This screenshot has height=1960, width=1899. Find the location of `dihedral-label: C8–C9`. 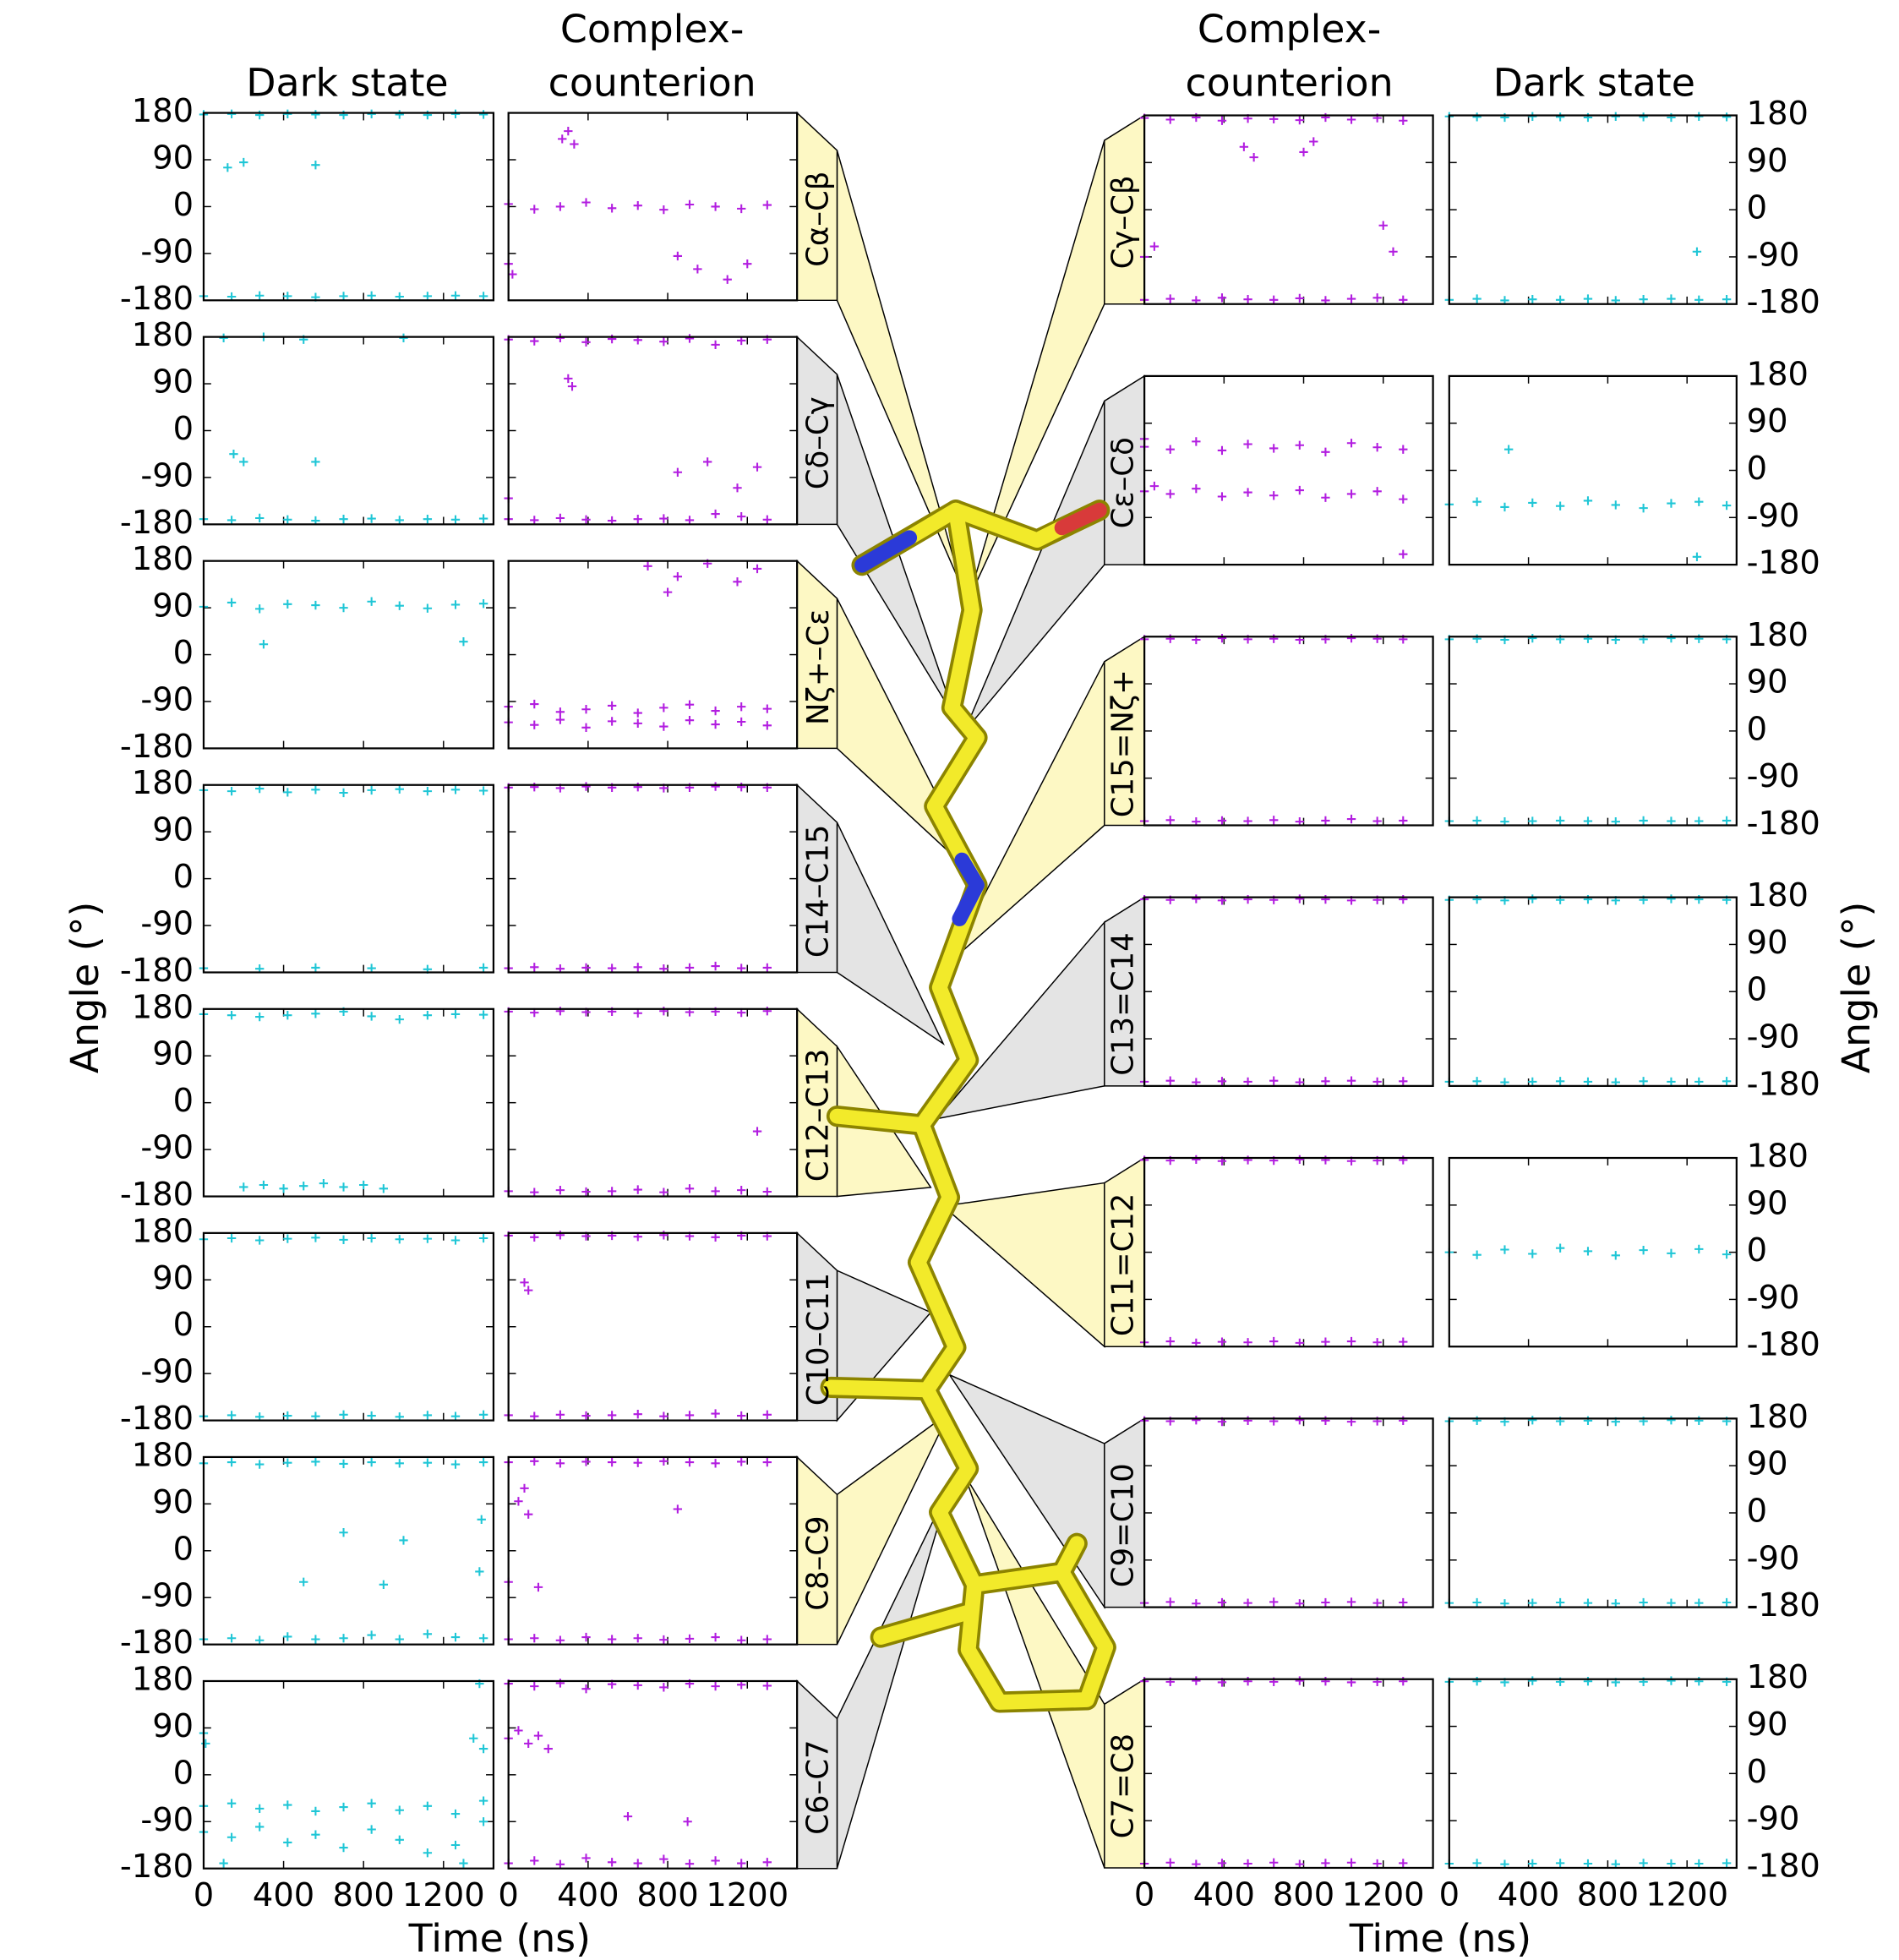

dihedral-label: C8–C9 is located at coordinates (818, 1562).